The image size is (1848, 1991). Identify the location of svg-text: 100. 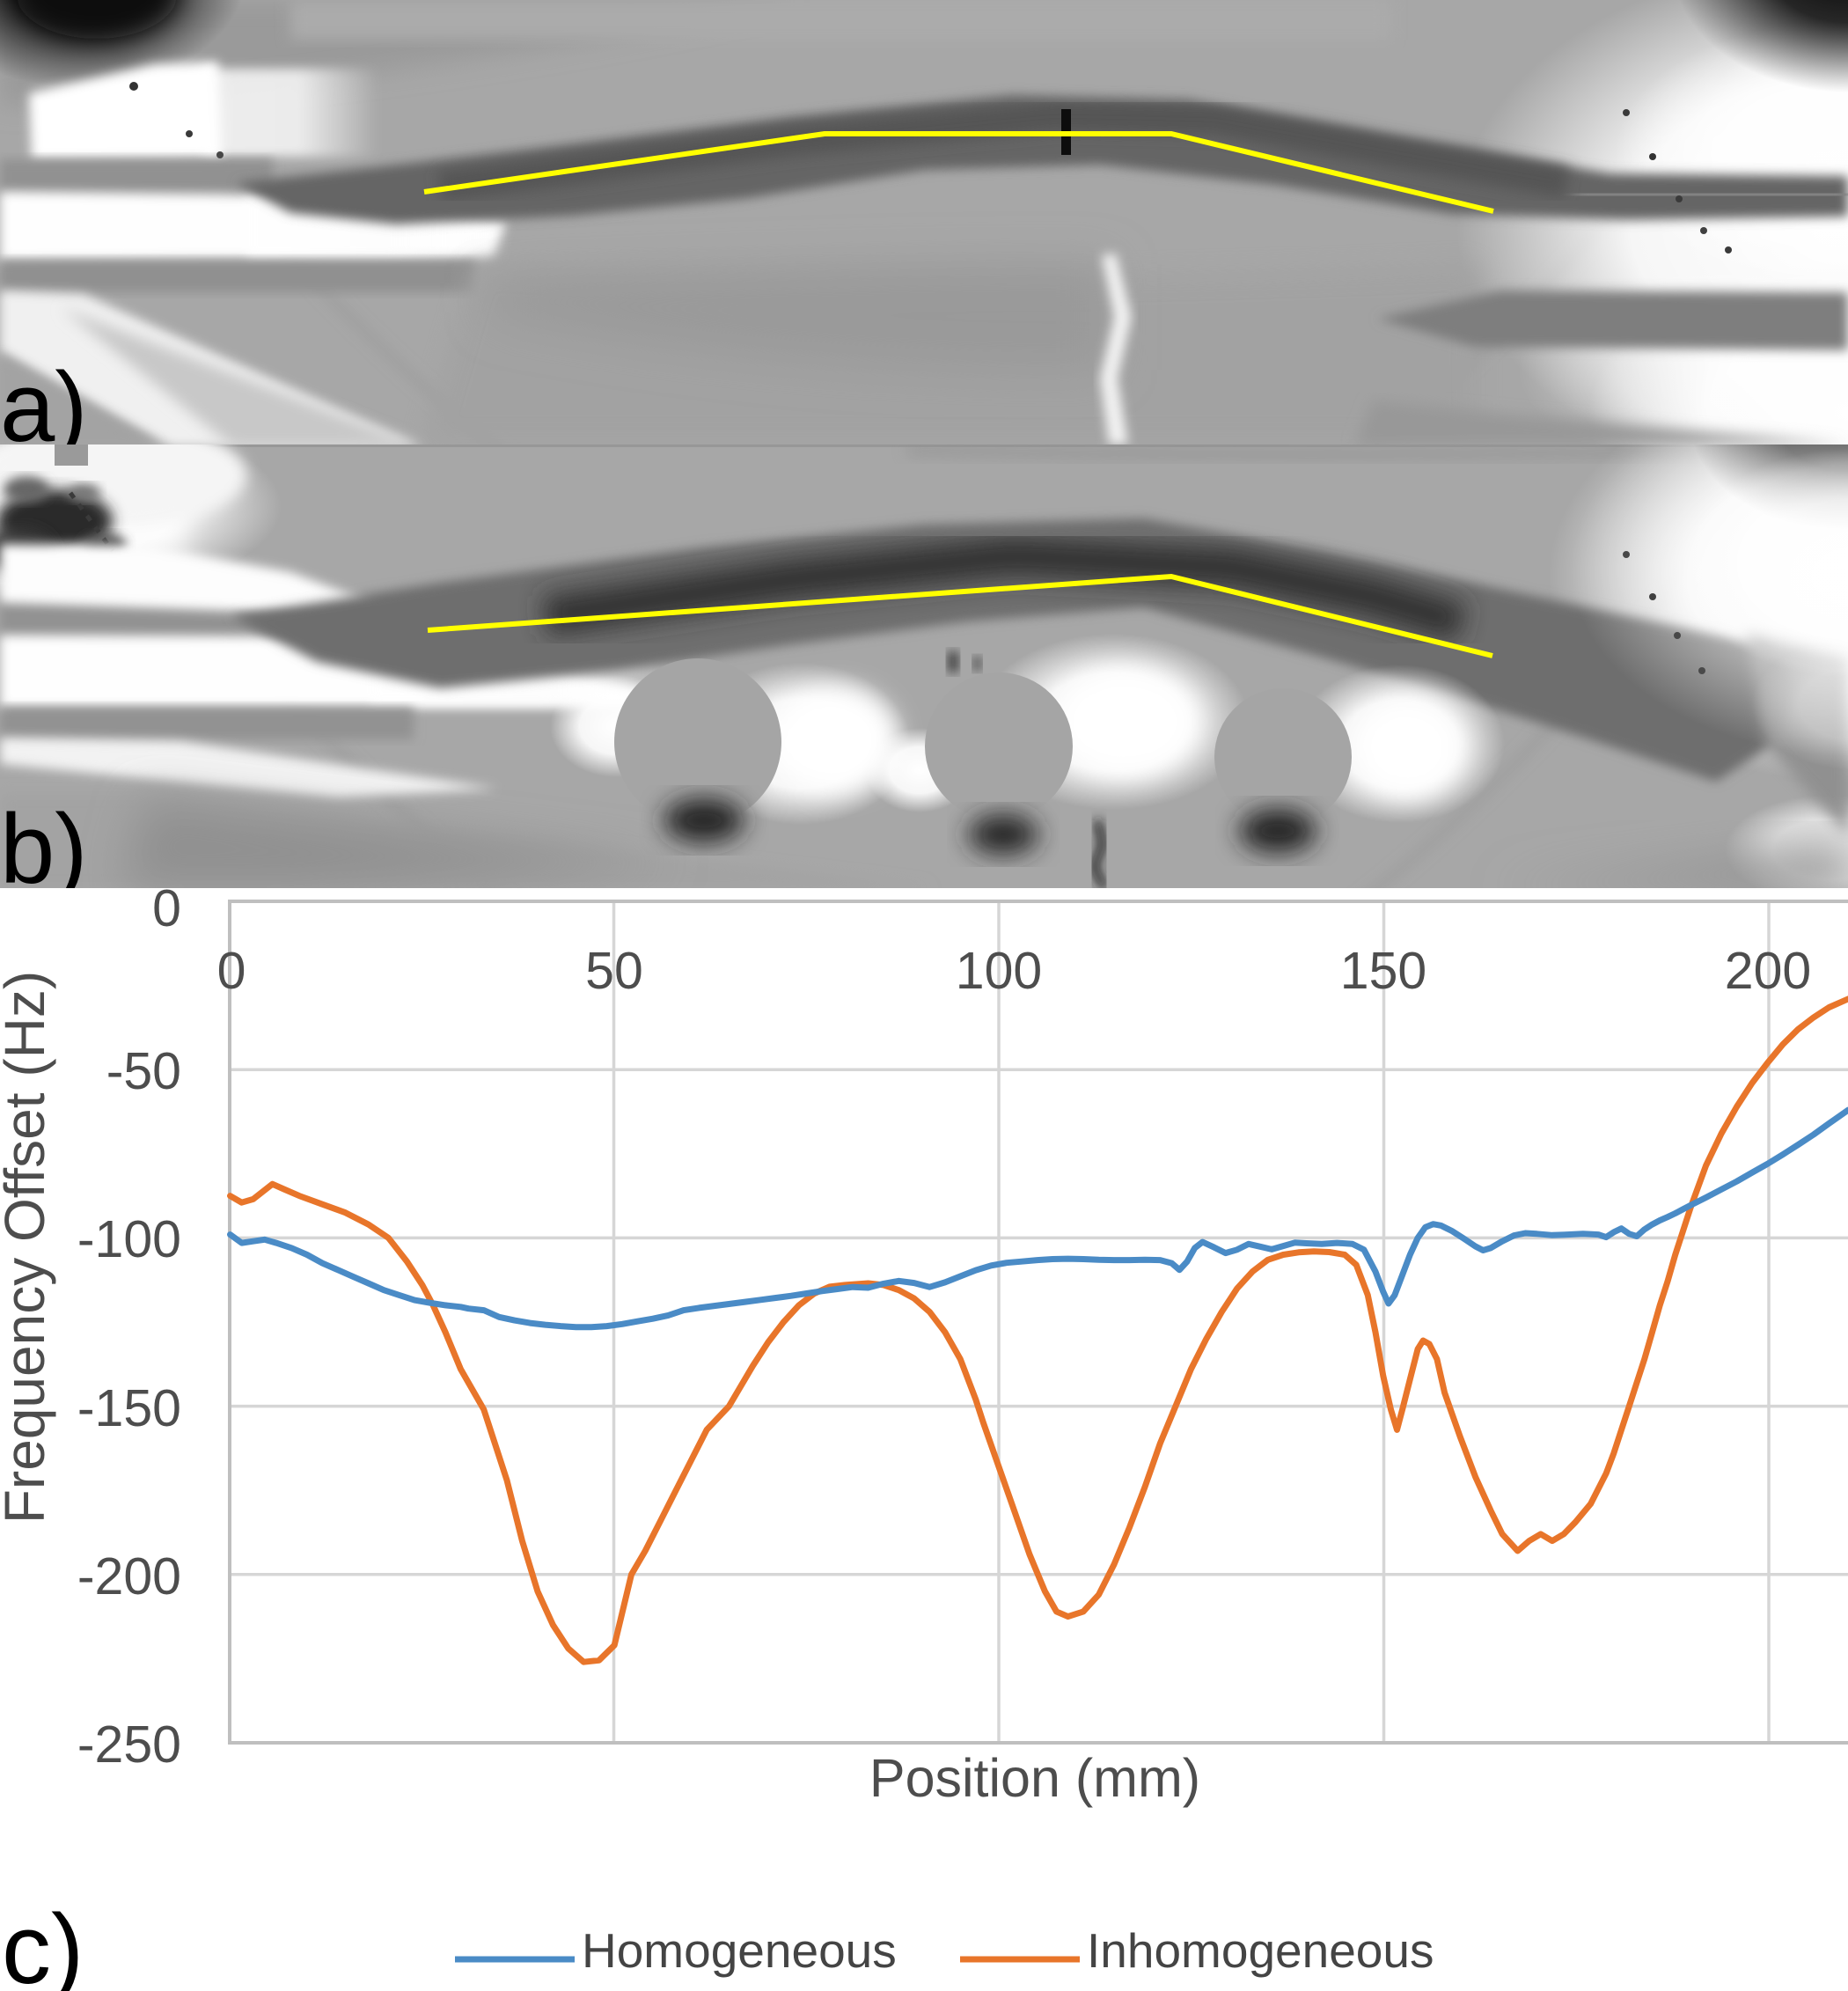
(999, 971).